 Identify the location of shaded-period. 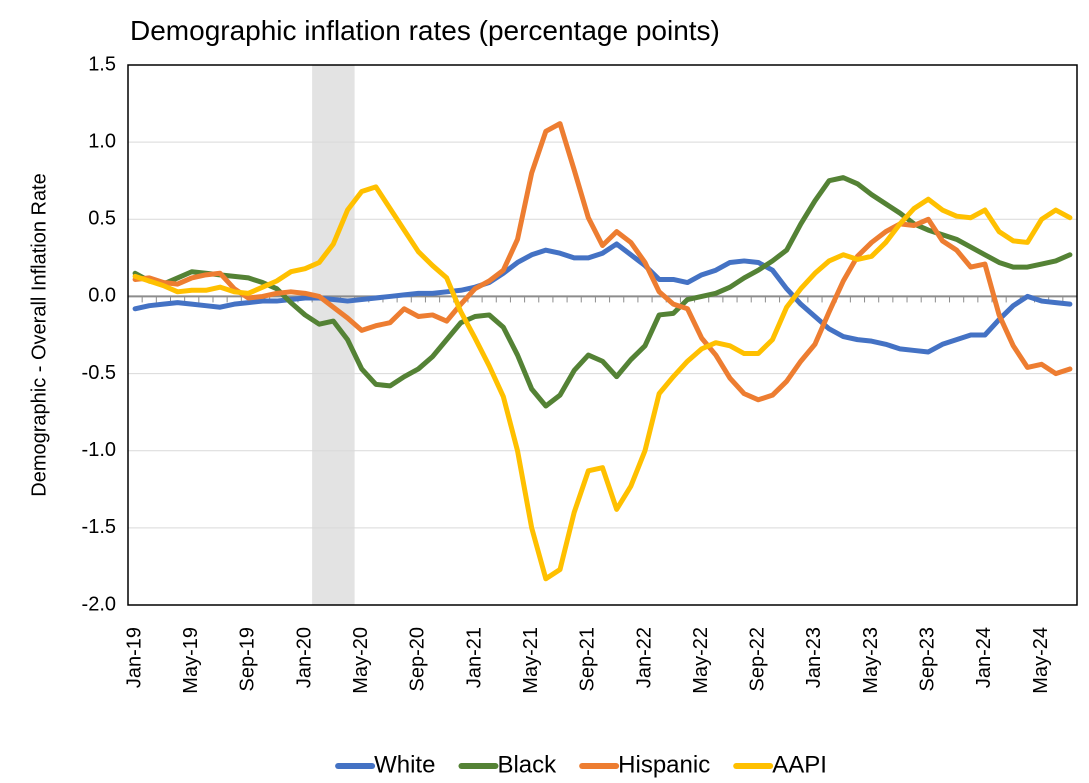
(333, 335).